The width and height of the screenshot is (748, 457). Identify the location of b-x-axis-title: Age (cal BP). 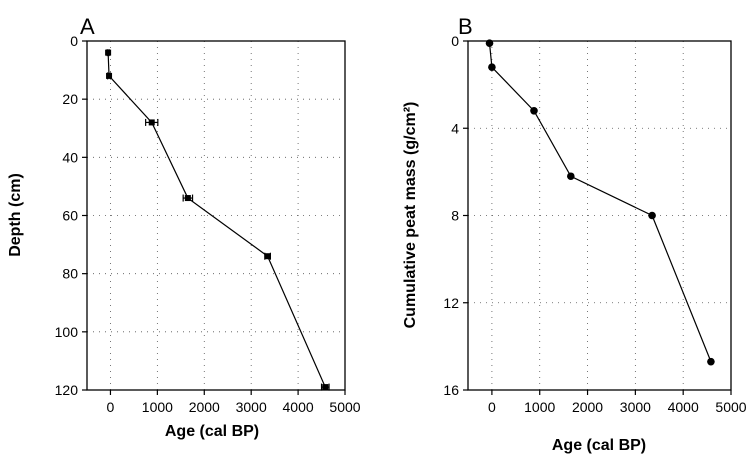
(599, 445).